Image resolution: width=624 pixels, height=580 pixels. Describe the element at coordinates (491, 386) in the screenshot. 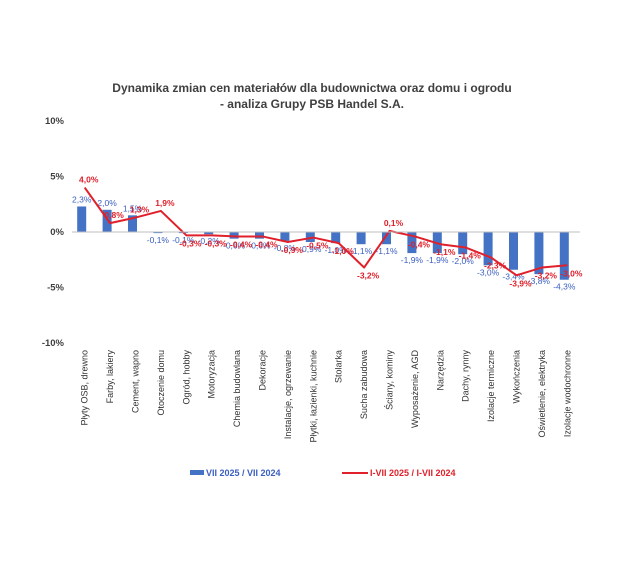

I see `x-tick-label: Izolacje termiczne` at that location.